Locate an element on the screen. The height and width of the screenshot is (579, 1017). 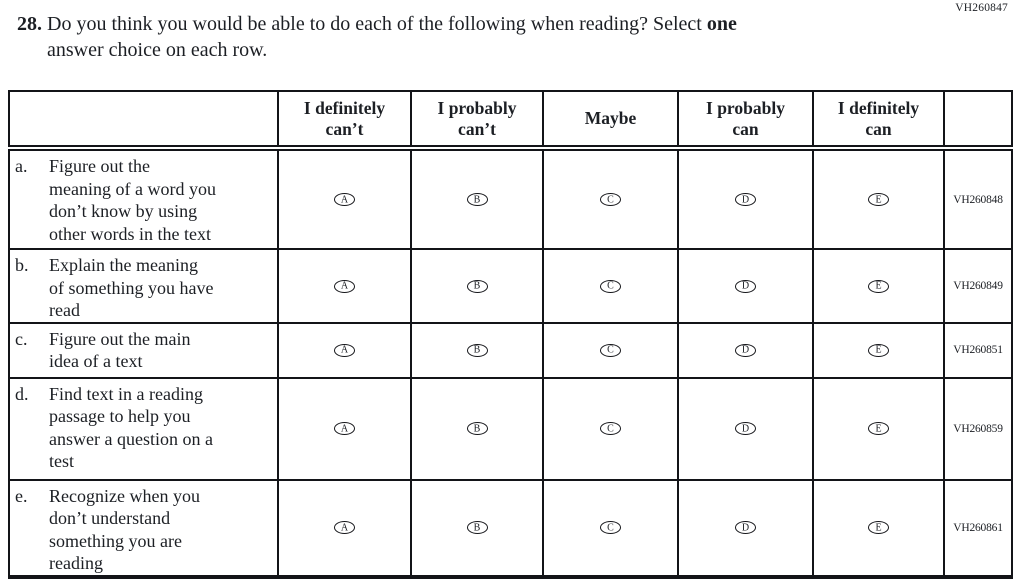
row-code: VH260851 is located at coordinates (978, 350).